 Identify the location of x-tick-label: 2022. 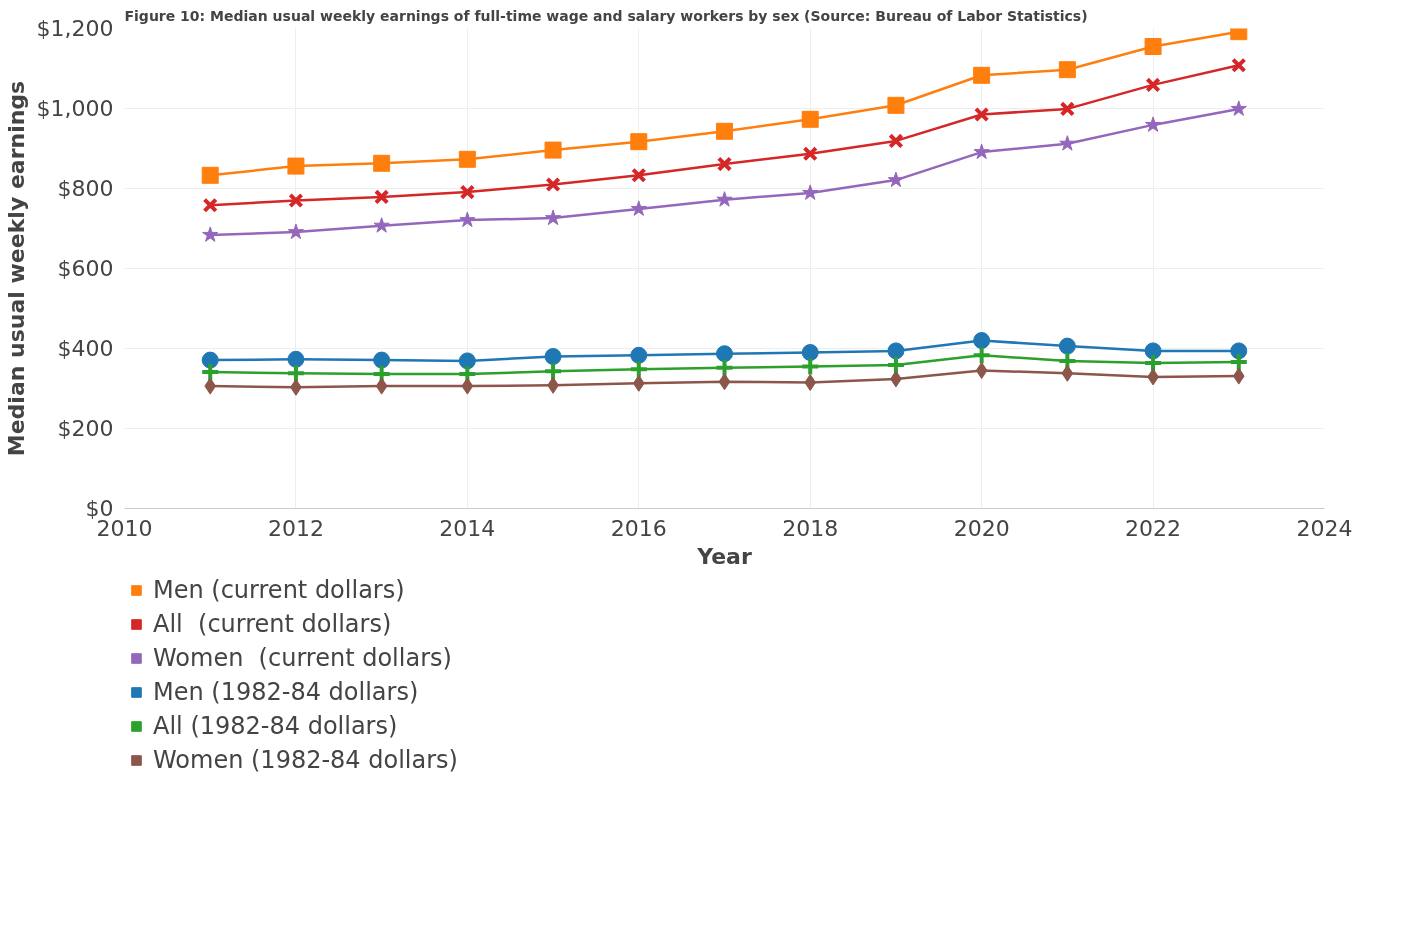
(1153, 528).